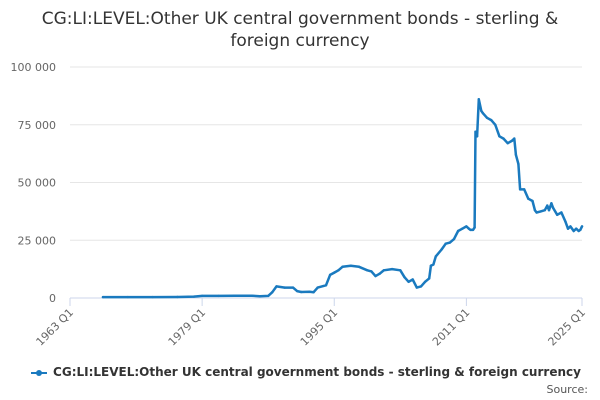 This screenshot has height=400, width=600. Describe the element at coordinates (567, 327) in the screenshot. I see `x-tick-label: 2025 Q1` at that location.